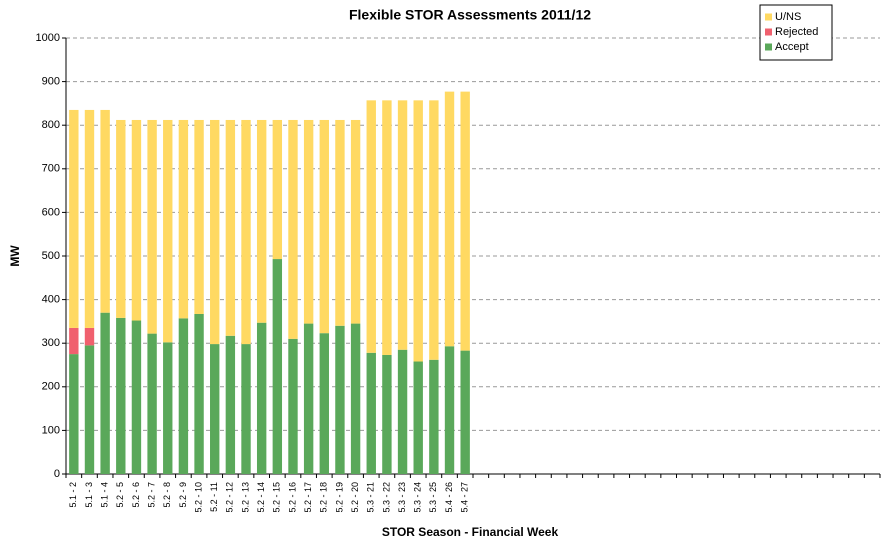 Image resolution: width=885 pixels, height=545 pixels. I want to click on x-tick-label: 5.3 - 25, so click(433, 497).